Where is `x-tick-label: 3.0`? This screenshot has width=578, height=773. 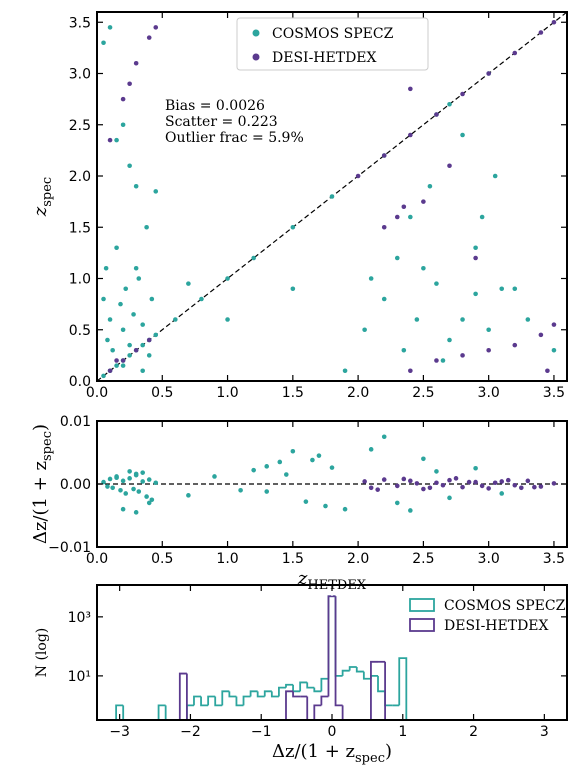
x-tick-label: 3.0 is located at coordinates (489, 393).